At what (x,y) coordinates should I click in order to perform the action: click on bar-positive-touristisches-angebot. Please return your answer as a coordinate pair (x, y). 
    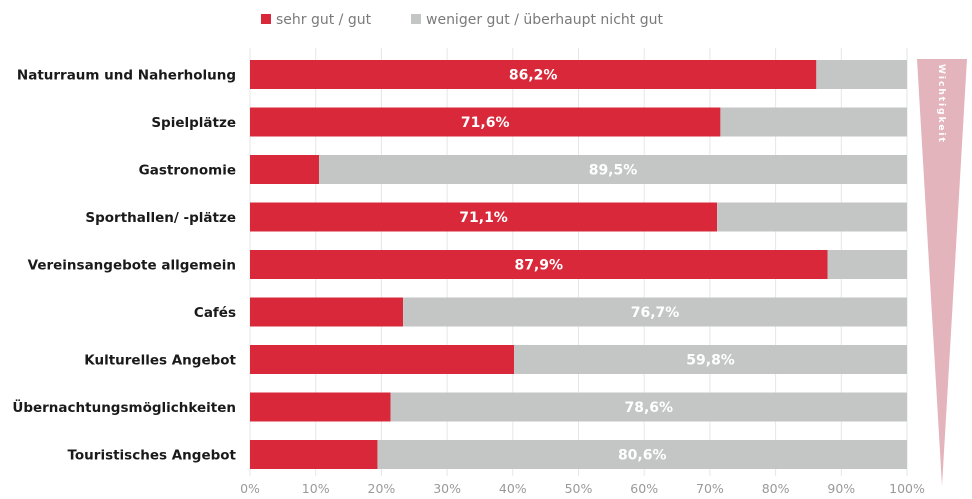
    Looking at the image, I should click on (314, 454).